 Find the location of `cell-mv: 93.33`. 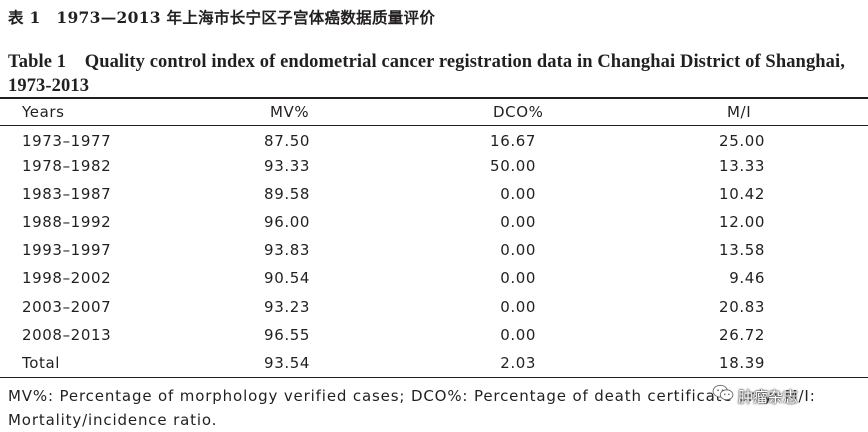

cell-mv: 93.33 is located at coordinates (287, 166).